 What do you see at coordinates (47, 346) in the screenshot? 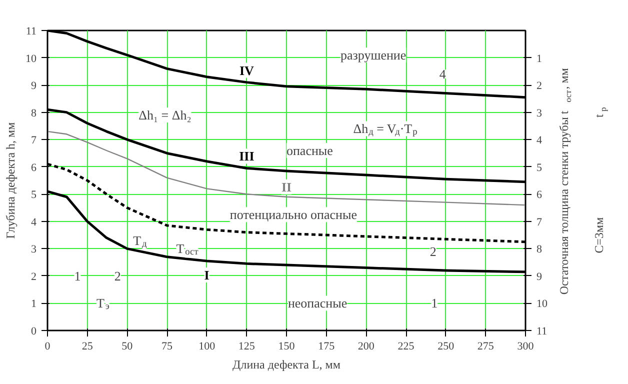
I see `x-tick-label: 0` at bounding box center [47, 346].